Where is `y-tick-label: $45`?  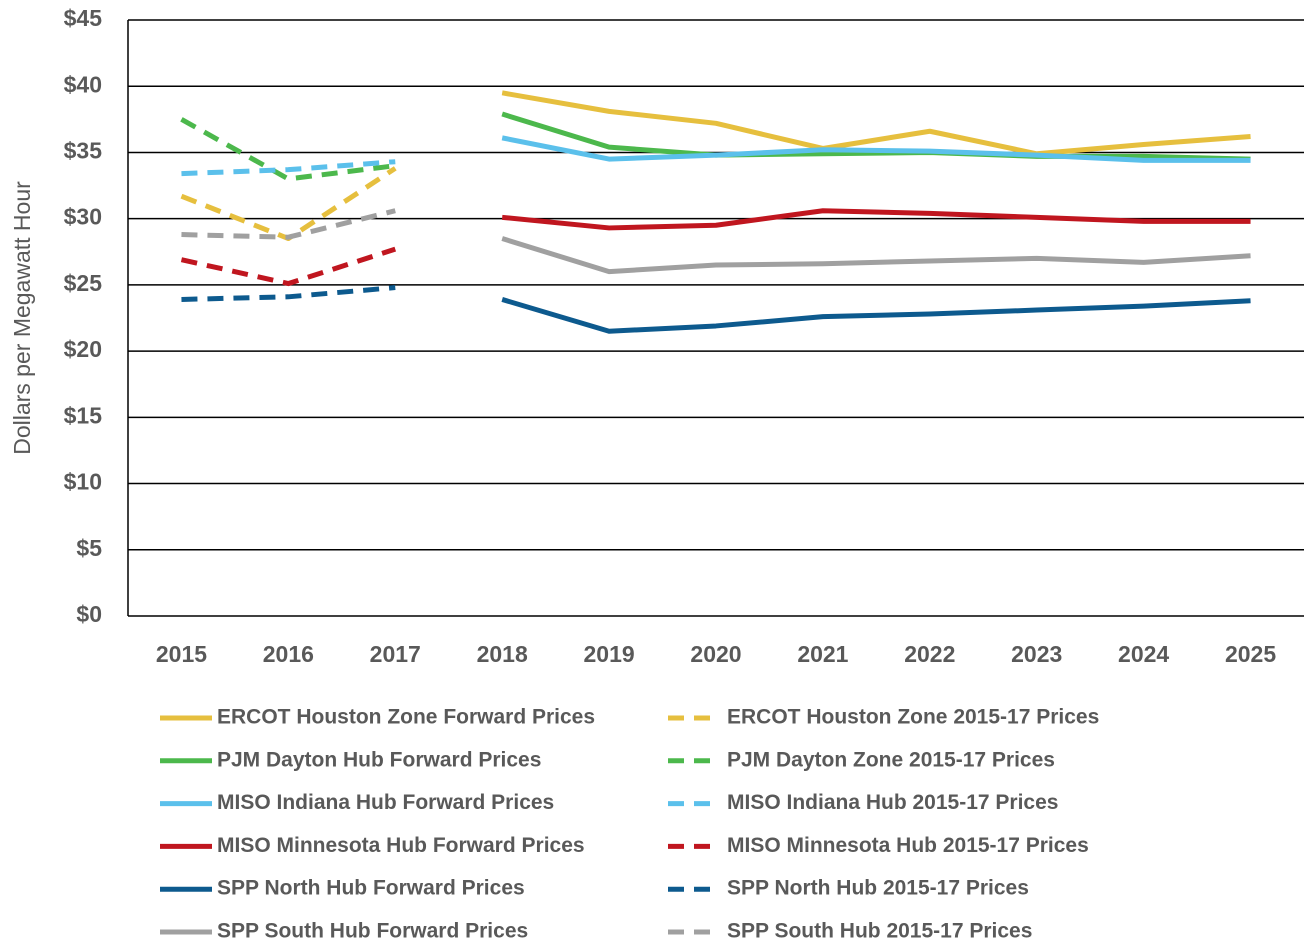
y-tick-label: $45 is located at coordinates (83, 18).